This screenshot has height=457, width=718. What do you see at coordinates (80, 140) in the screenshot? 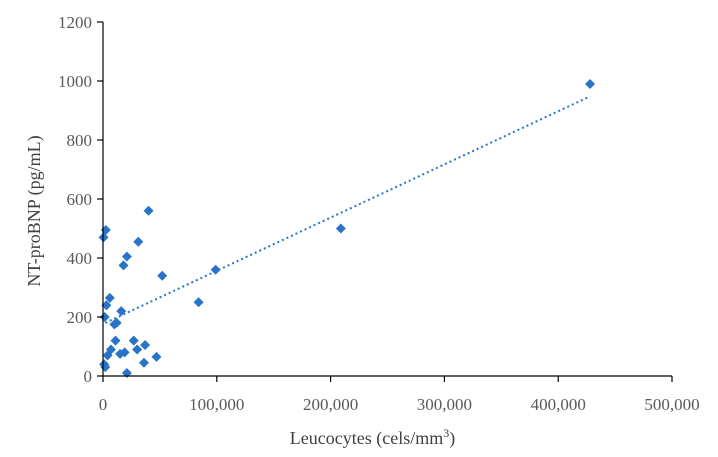
I see `y-tick-label: 800` at bounding box center [80, 140].